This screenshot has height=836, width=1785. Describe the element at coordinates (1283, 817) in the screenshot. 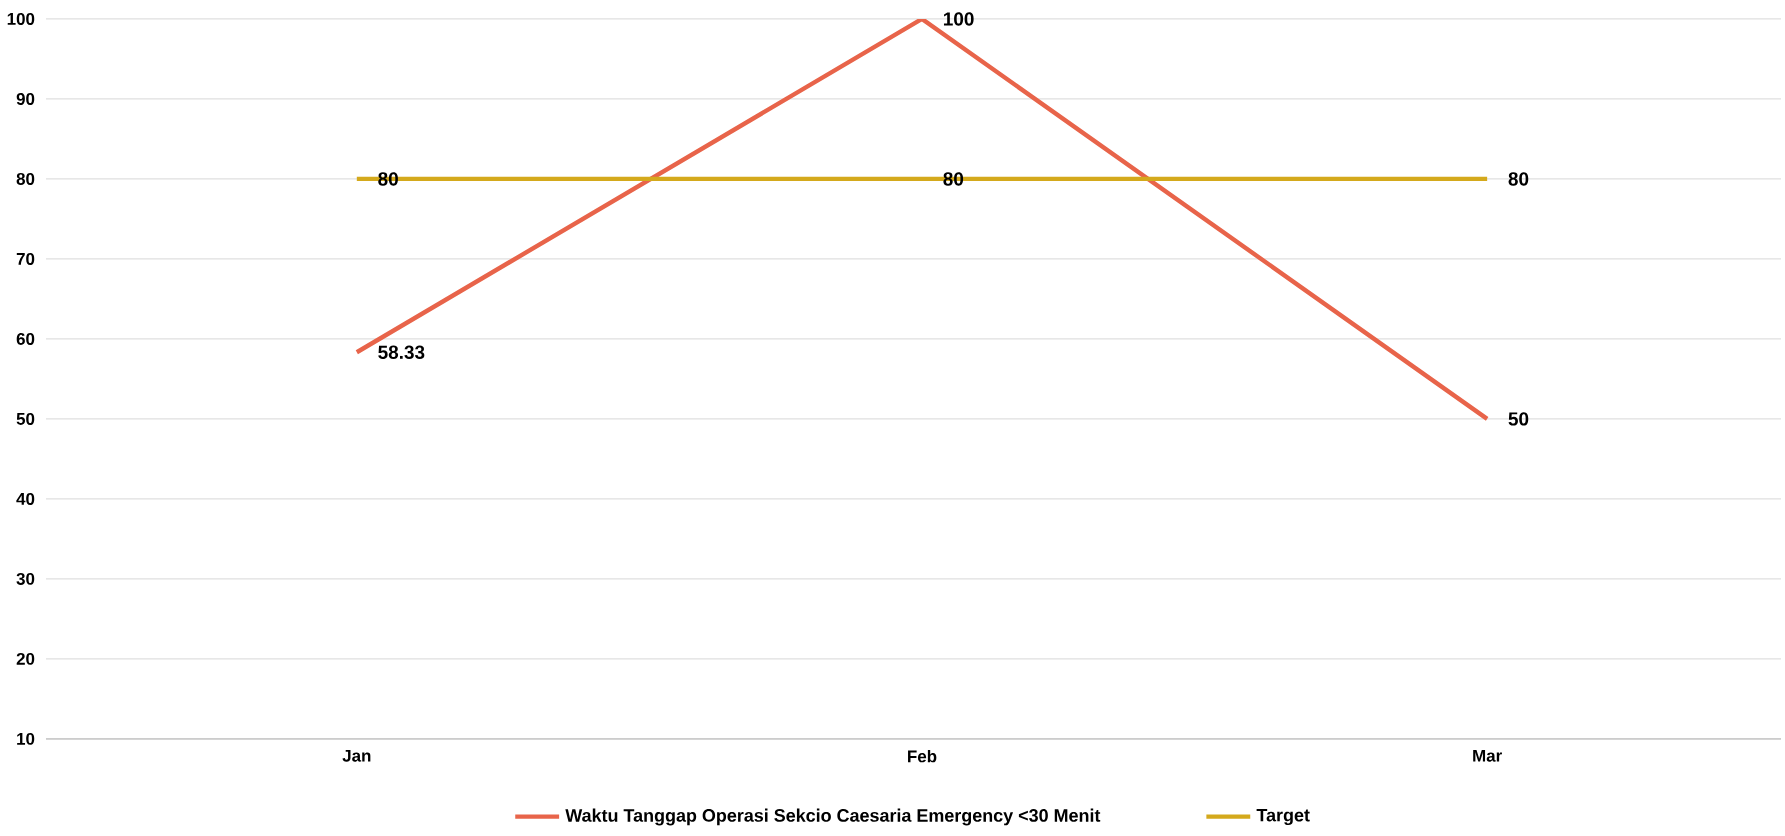

I see `legend-label: Target` at that location.